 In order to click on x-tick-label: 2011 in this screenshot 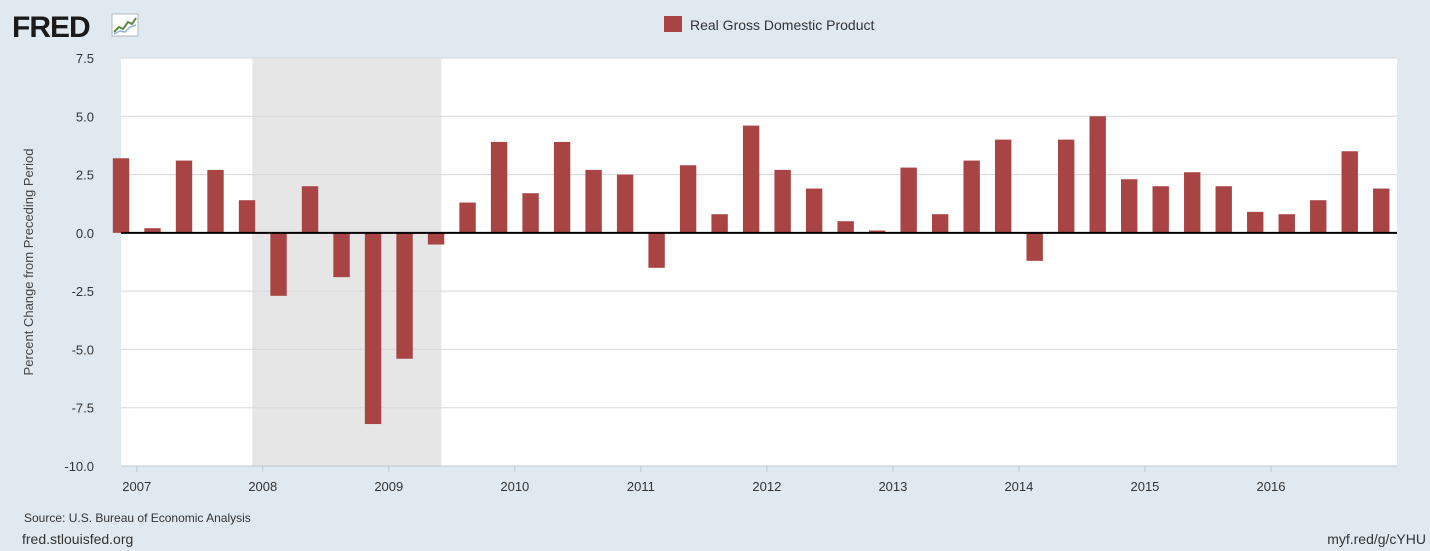, I will do `click(641, 486)`.